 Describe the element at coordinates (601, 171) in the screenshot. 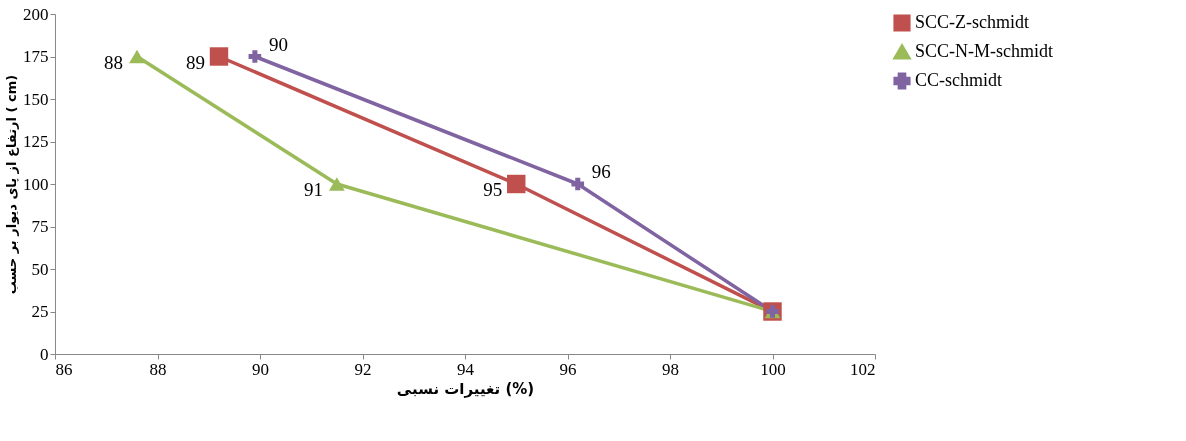

I see `annotation: 96` at that location.